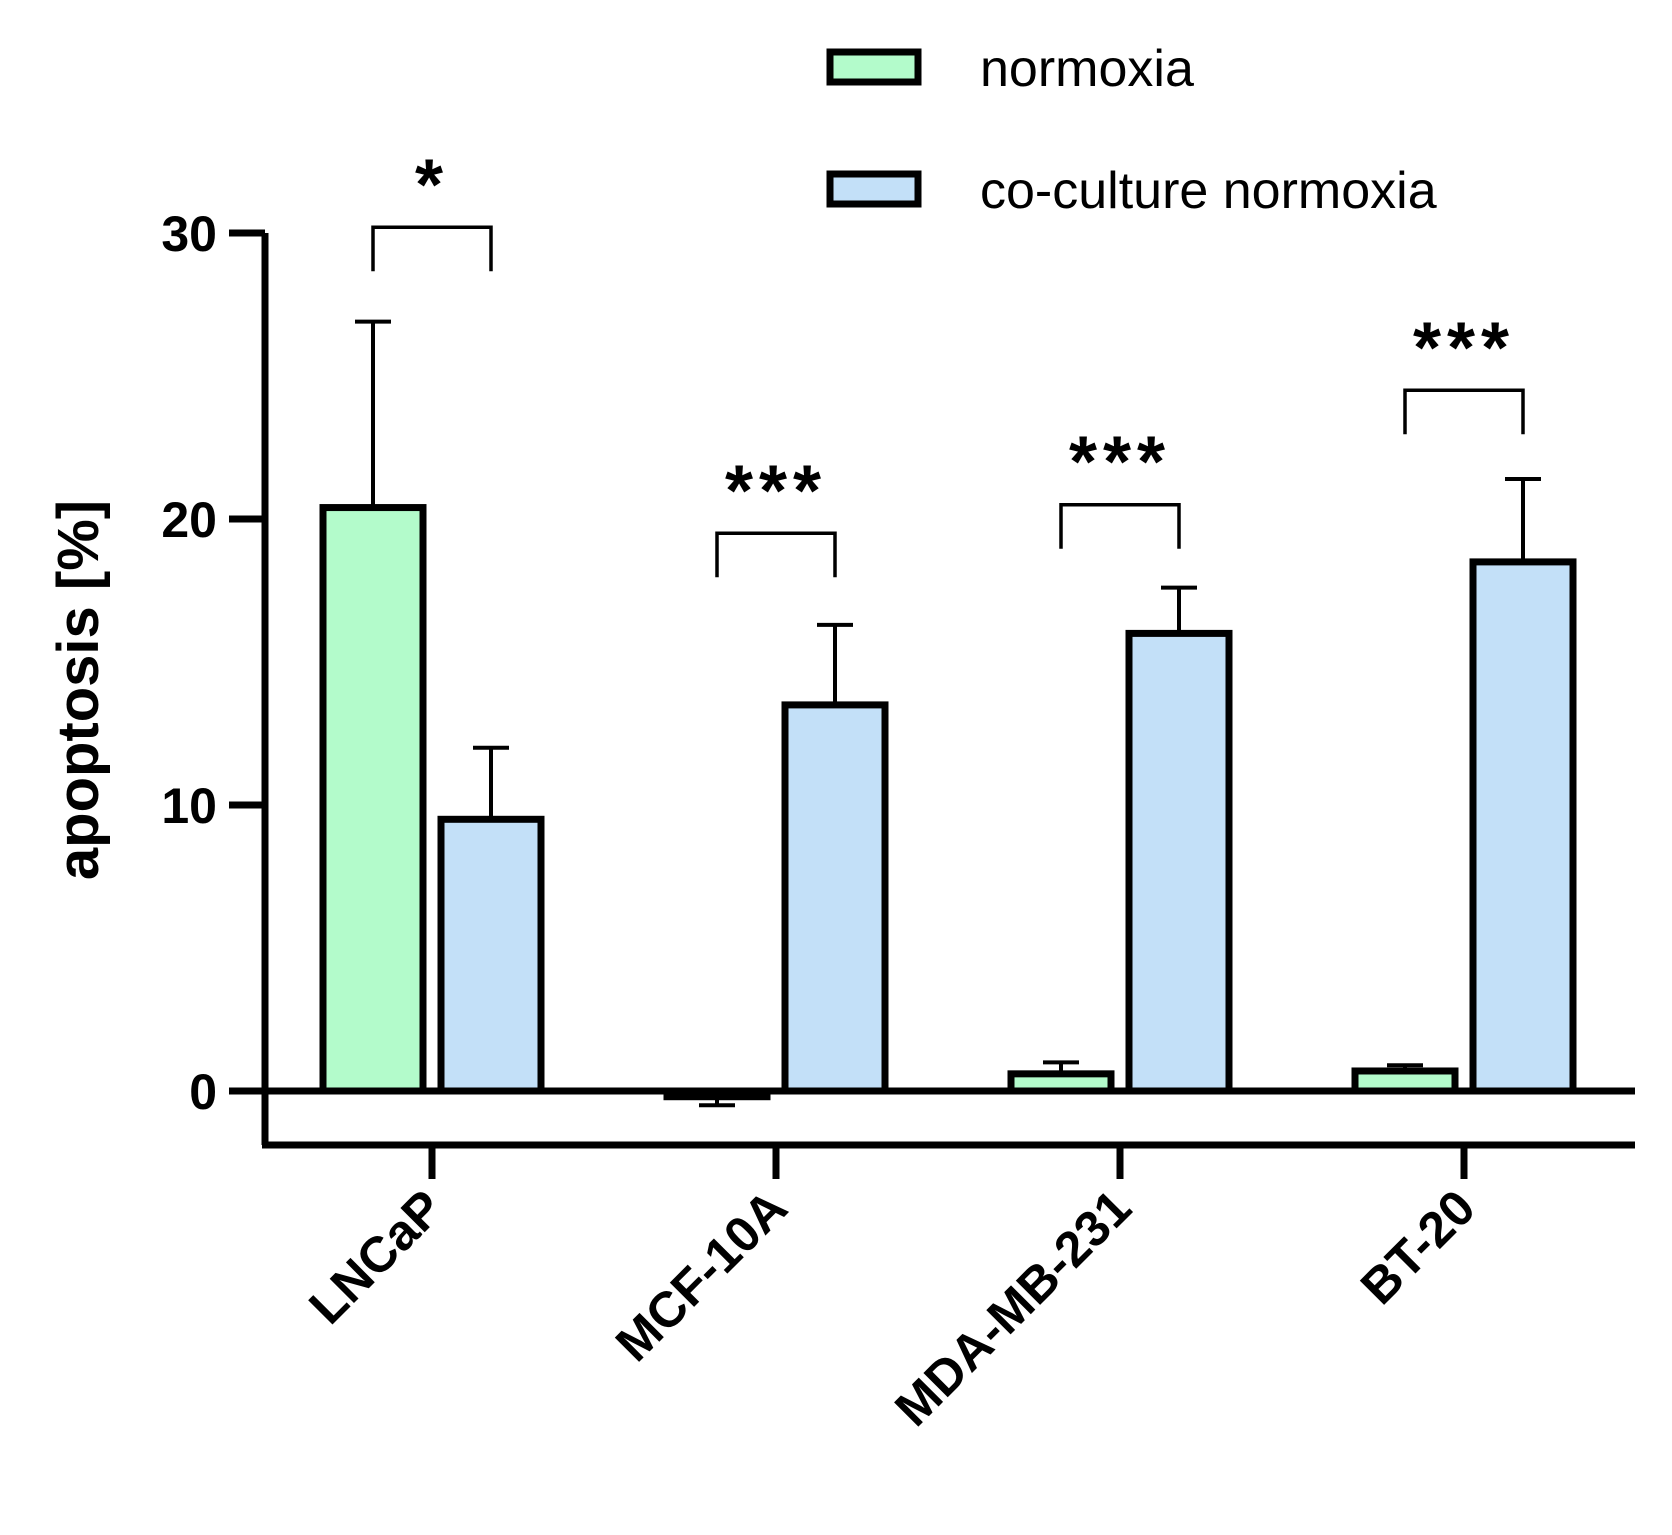  Describe the element at coordinates (701, 1275) in the screenshot. I see `x-tick-label: MCF-10A` at that location.